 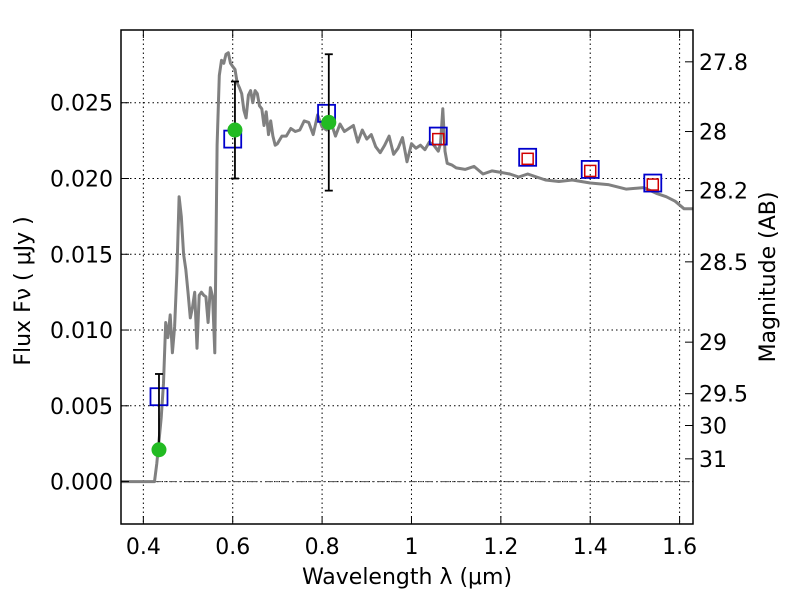 What do you see at coordinates (81, 331) in the screenshot?
I see `y-tick-label: 0.010` at bounding box center [81, 331].